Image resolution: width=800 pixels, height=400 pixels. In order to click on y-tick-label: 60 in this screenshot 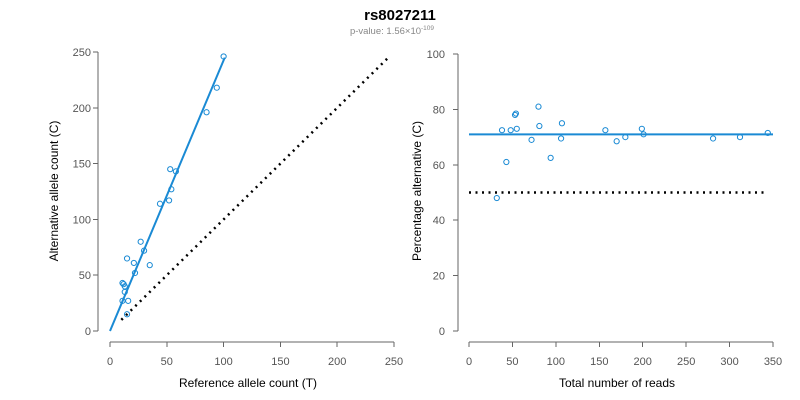, I will do `click(439, 166)`.